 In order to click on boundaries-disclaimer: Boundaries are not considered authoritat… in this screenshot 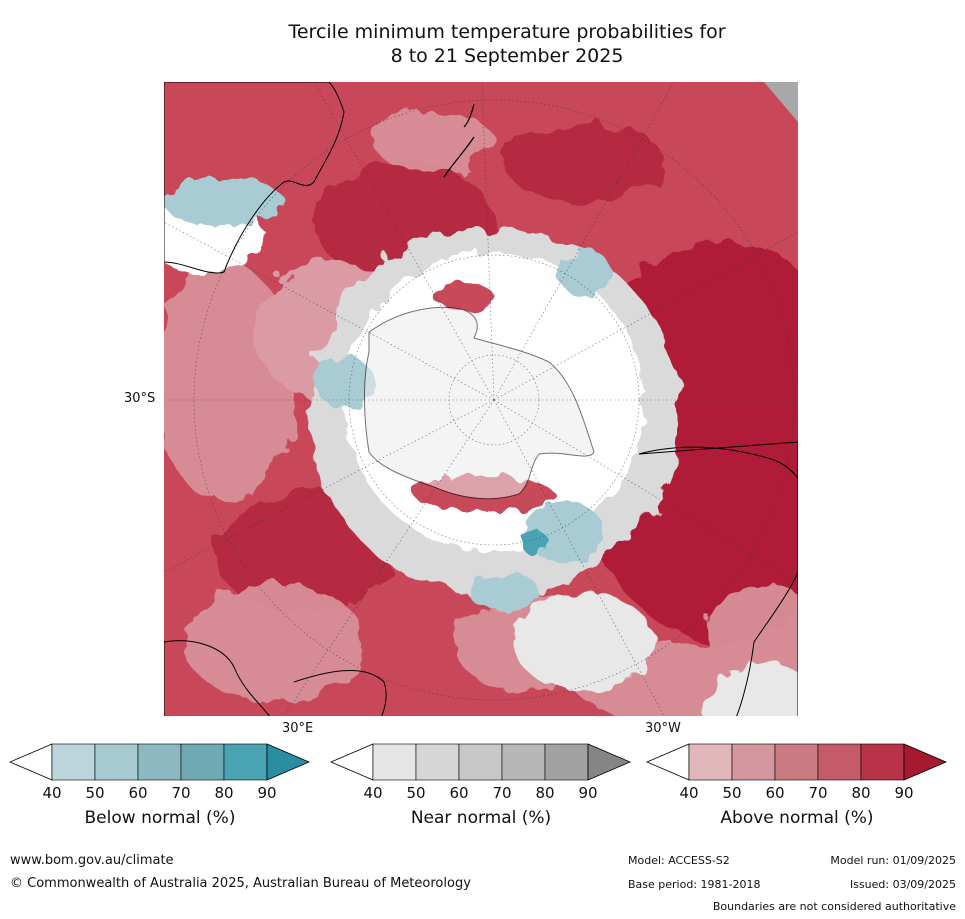, I will do `click(834, 906)`.